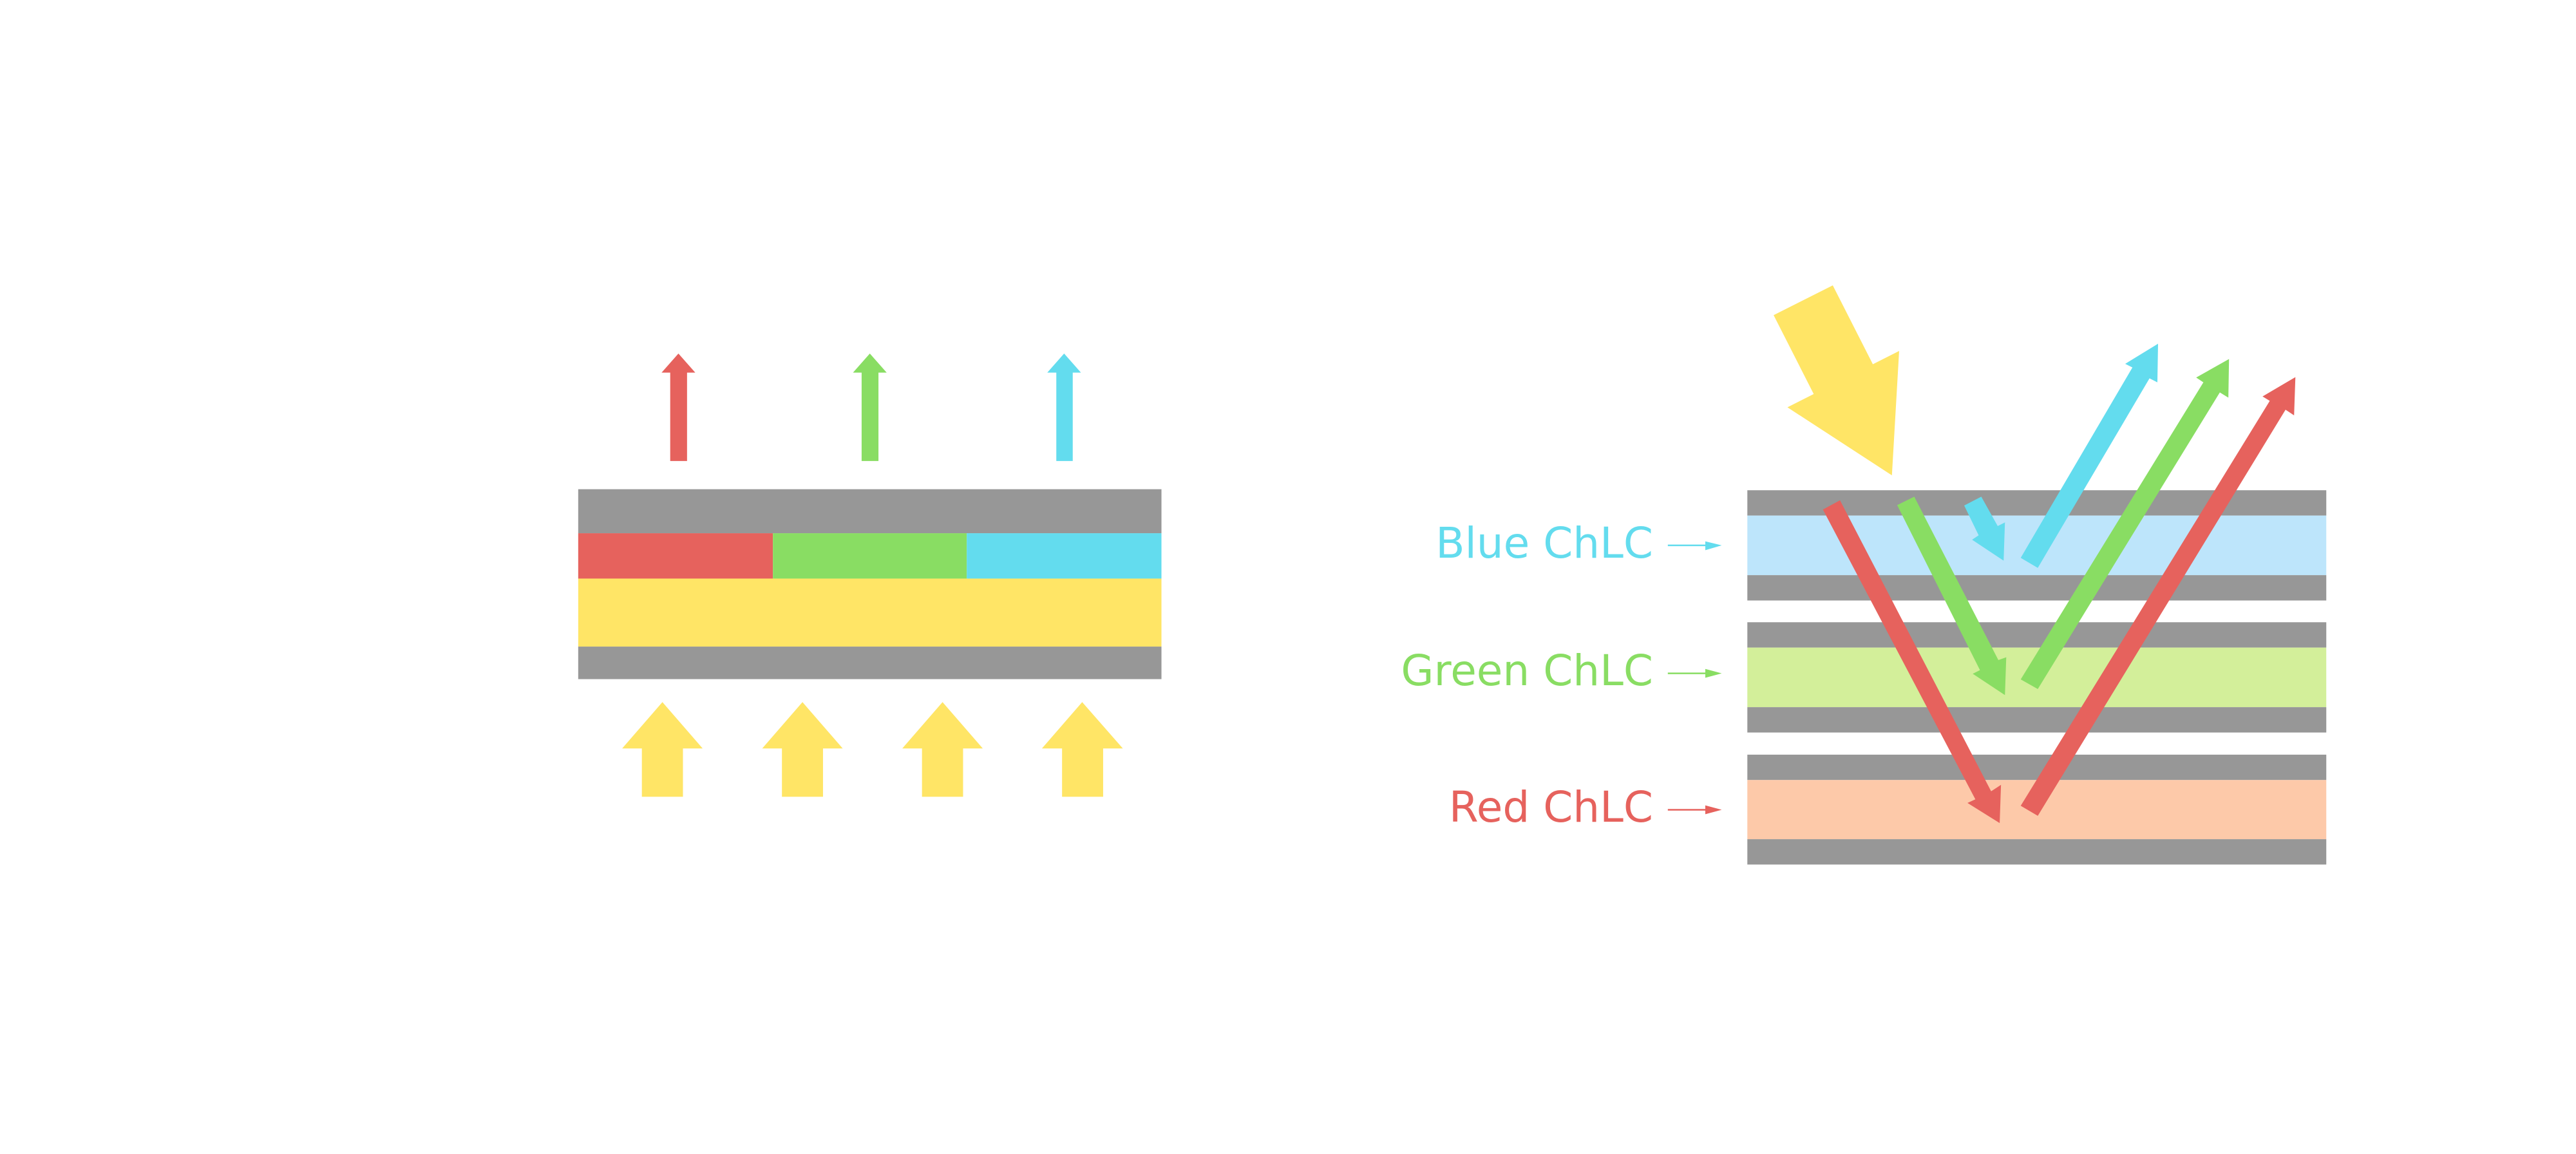 The image size is (2576, 1154). Describe the element at coordinates (2037, 852) in the screenshot. I see `red-bottom-gray` at that location.